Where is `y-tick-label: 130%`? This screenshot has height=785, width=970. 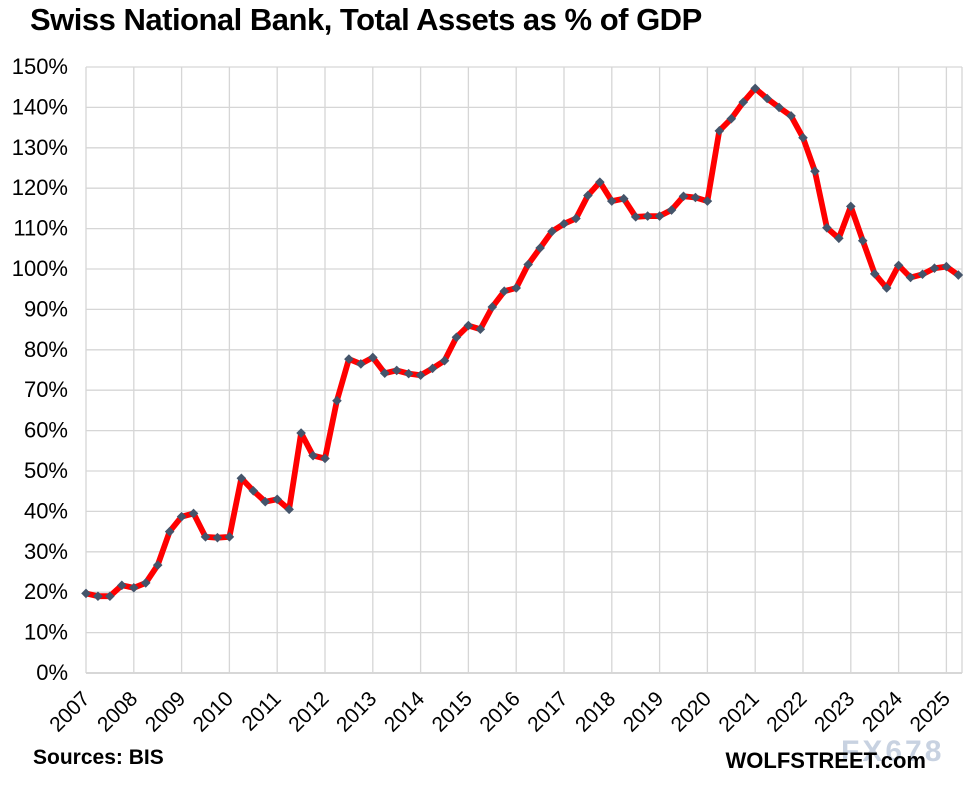
y-tick-label: 130% is located at coordinates (40, 147).